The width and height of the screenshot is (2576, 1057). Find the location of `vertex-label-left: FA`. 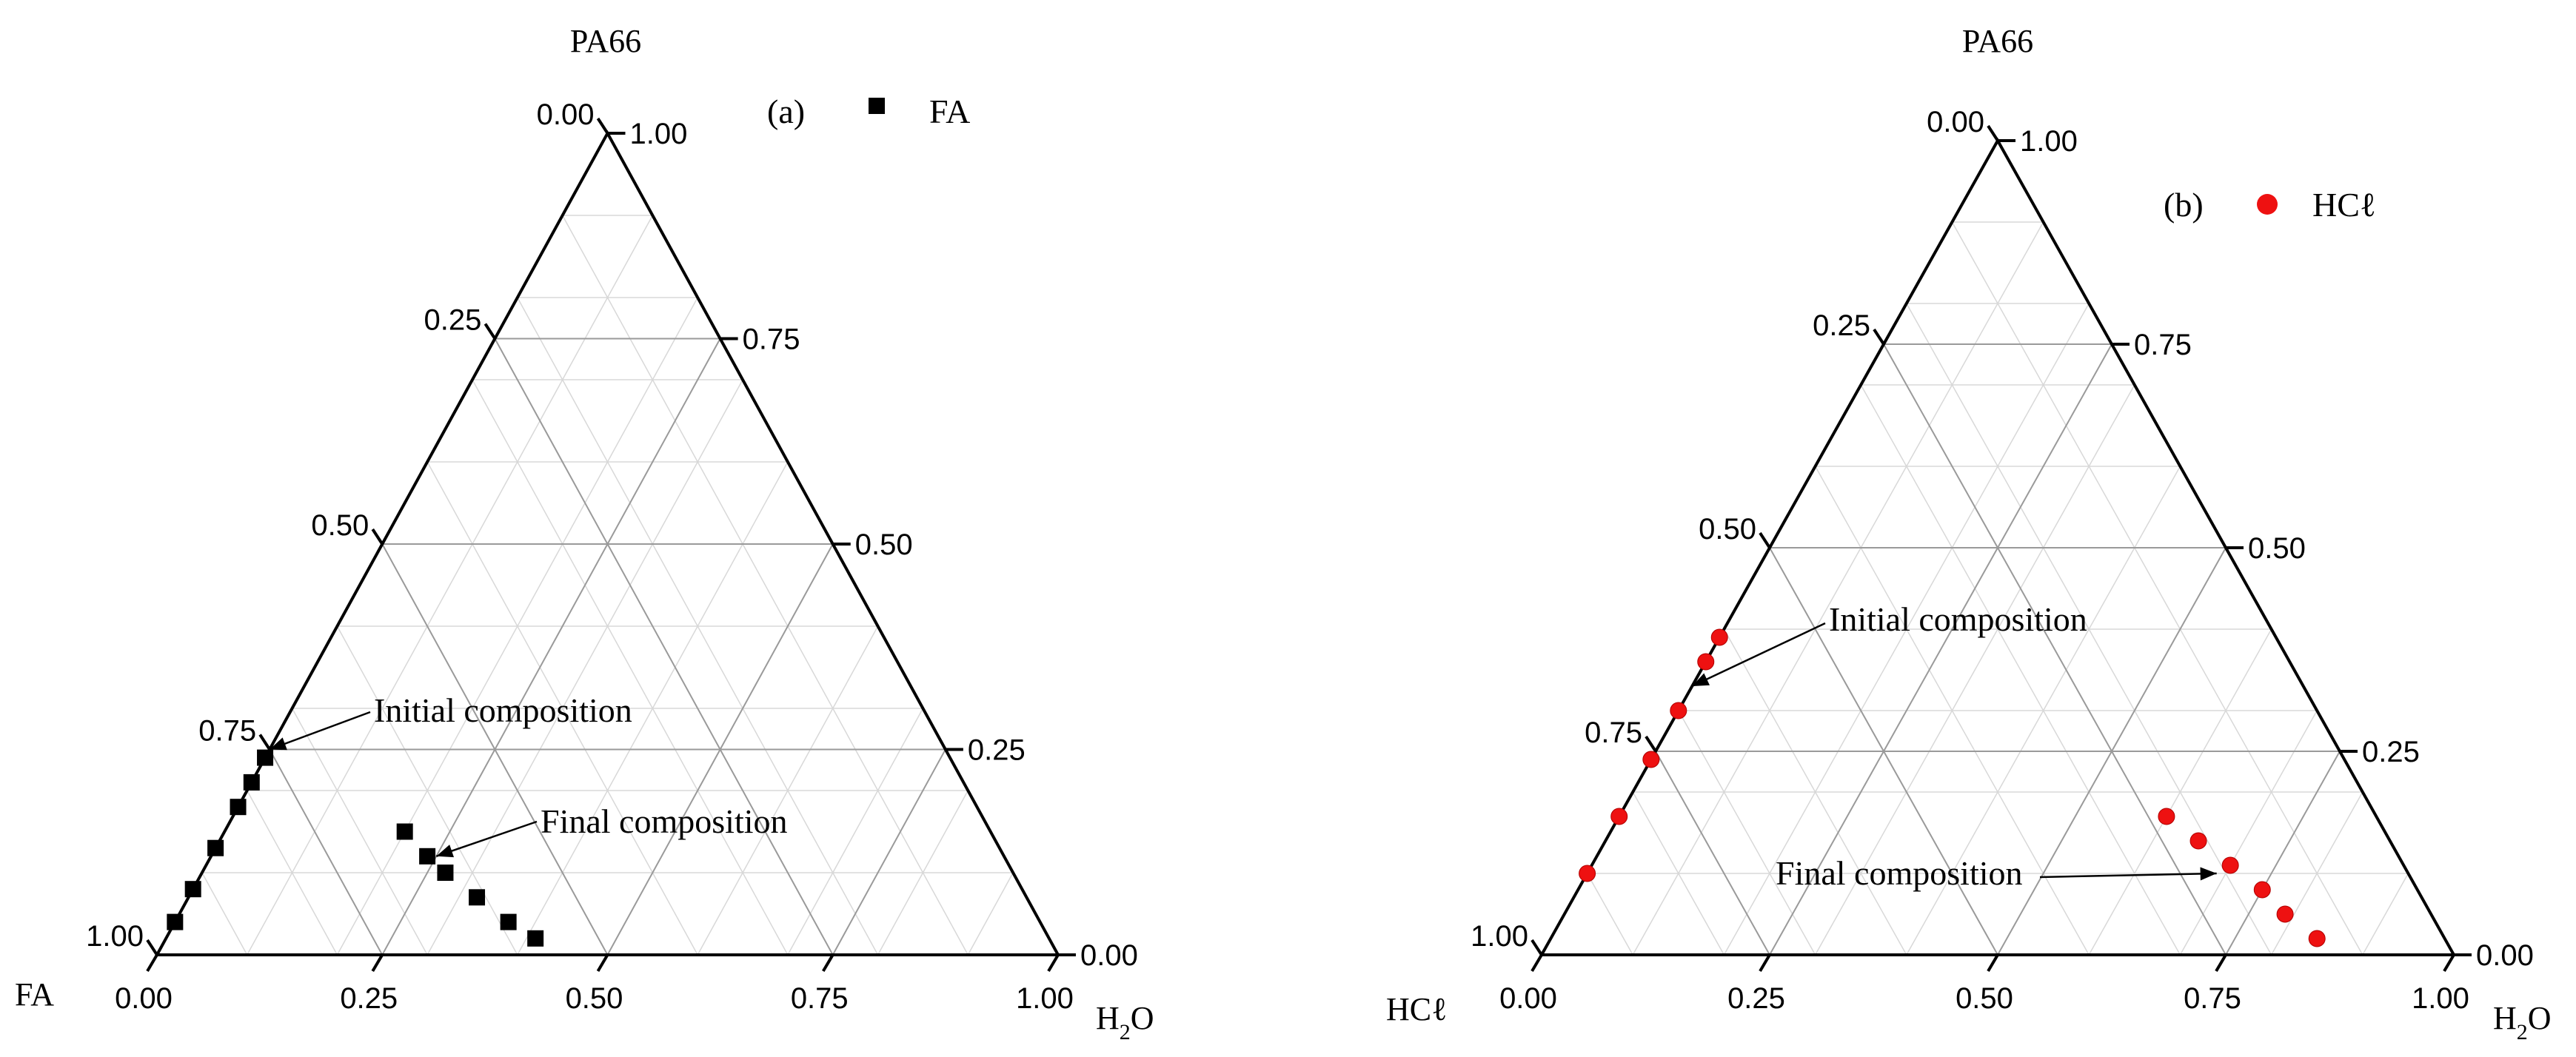

vertex-label-left: FA is located at coordinates (34, 995).